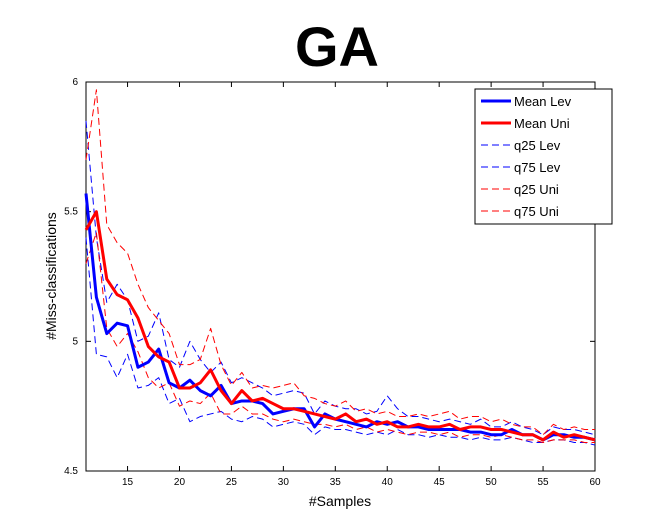 Image resolution: width=655 pixels, height=532 pixels. What do you see at coordinates (543, 101) in the screenshot?
I see `legend-label: Mean Lev` at bounding box center [543, 101].